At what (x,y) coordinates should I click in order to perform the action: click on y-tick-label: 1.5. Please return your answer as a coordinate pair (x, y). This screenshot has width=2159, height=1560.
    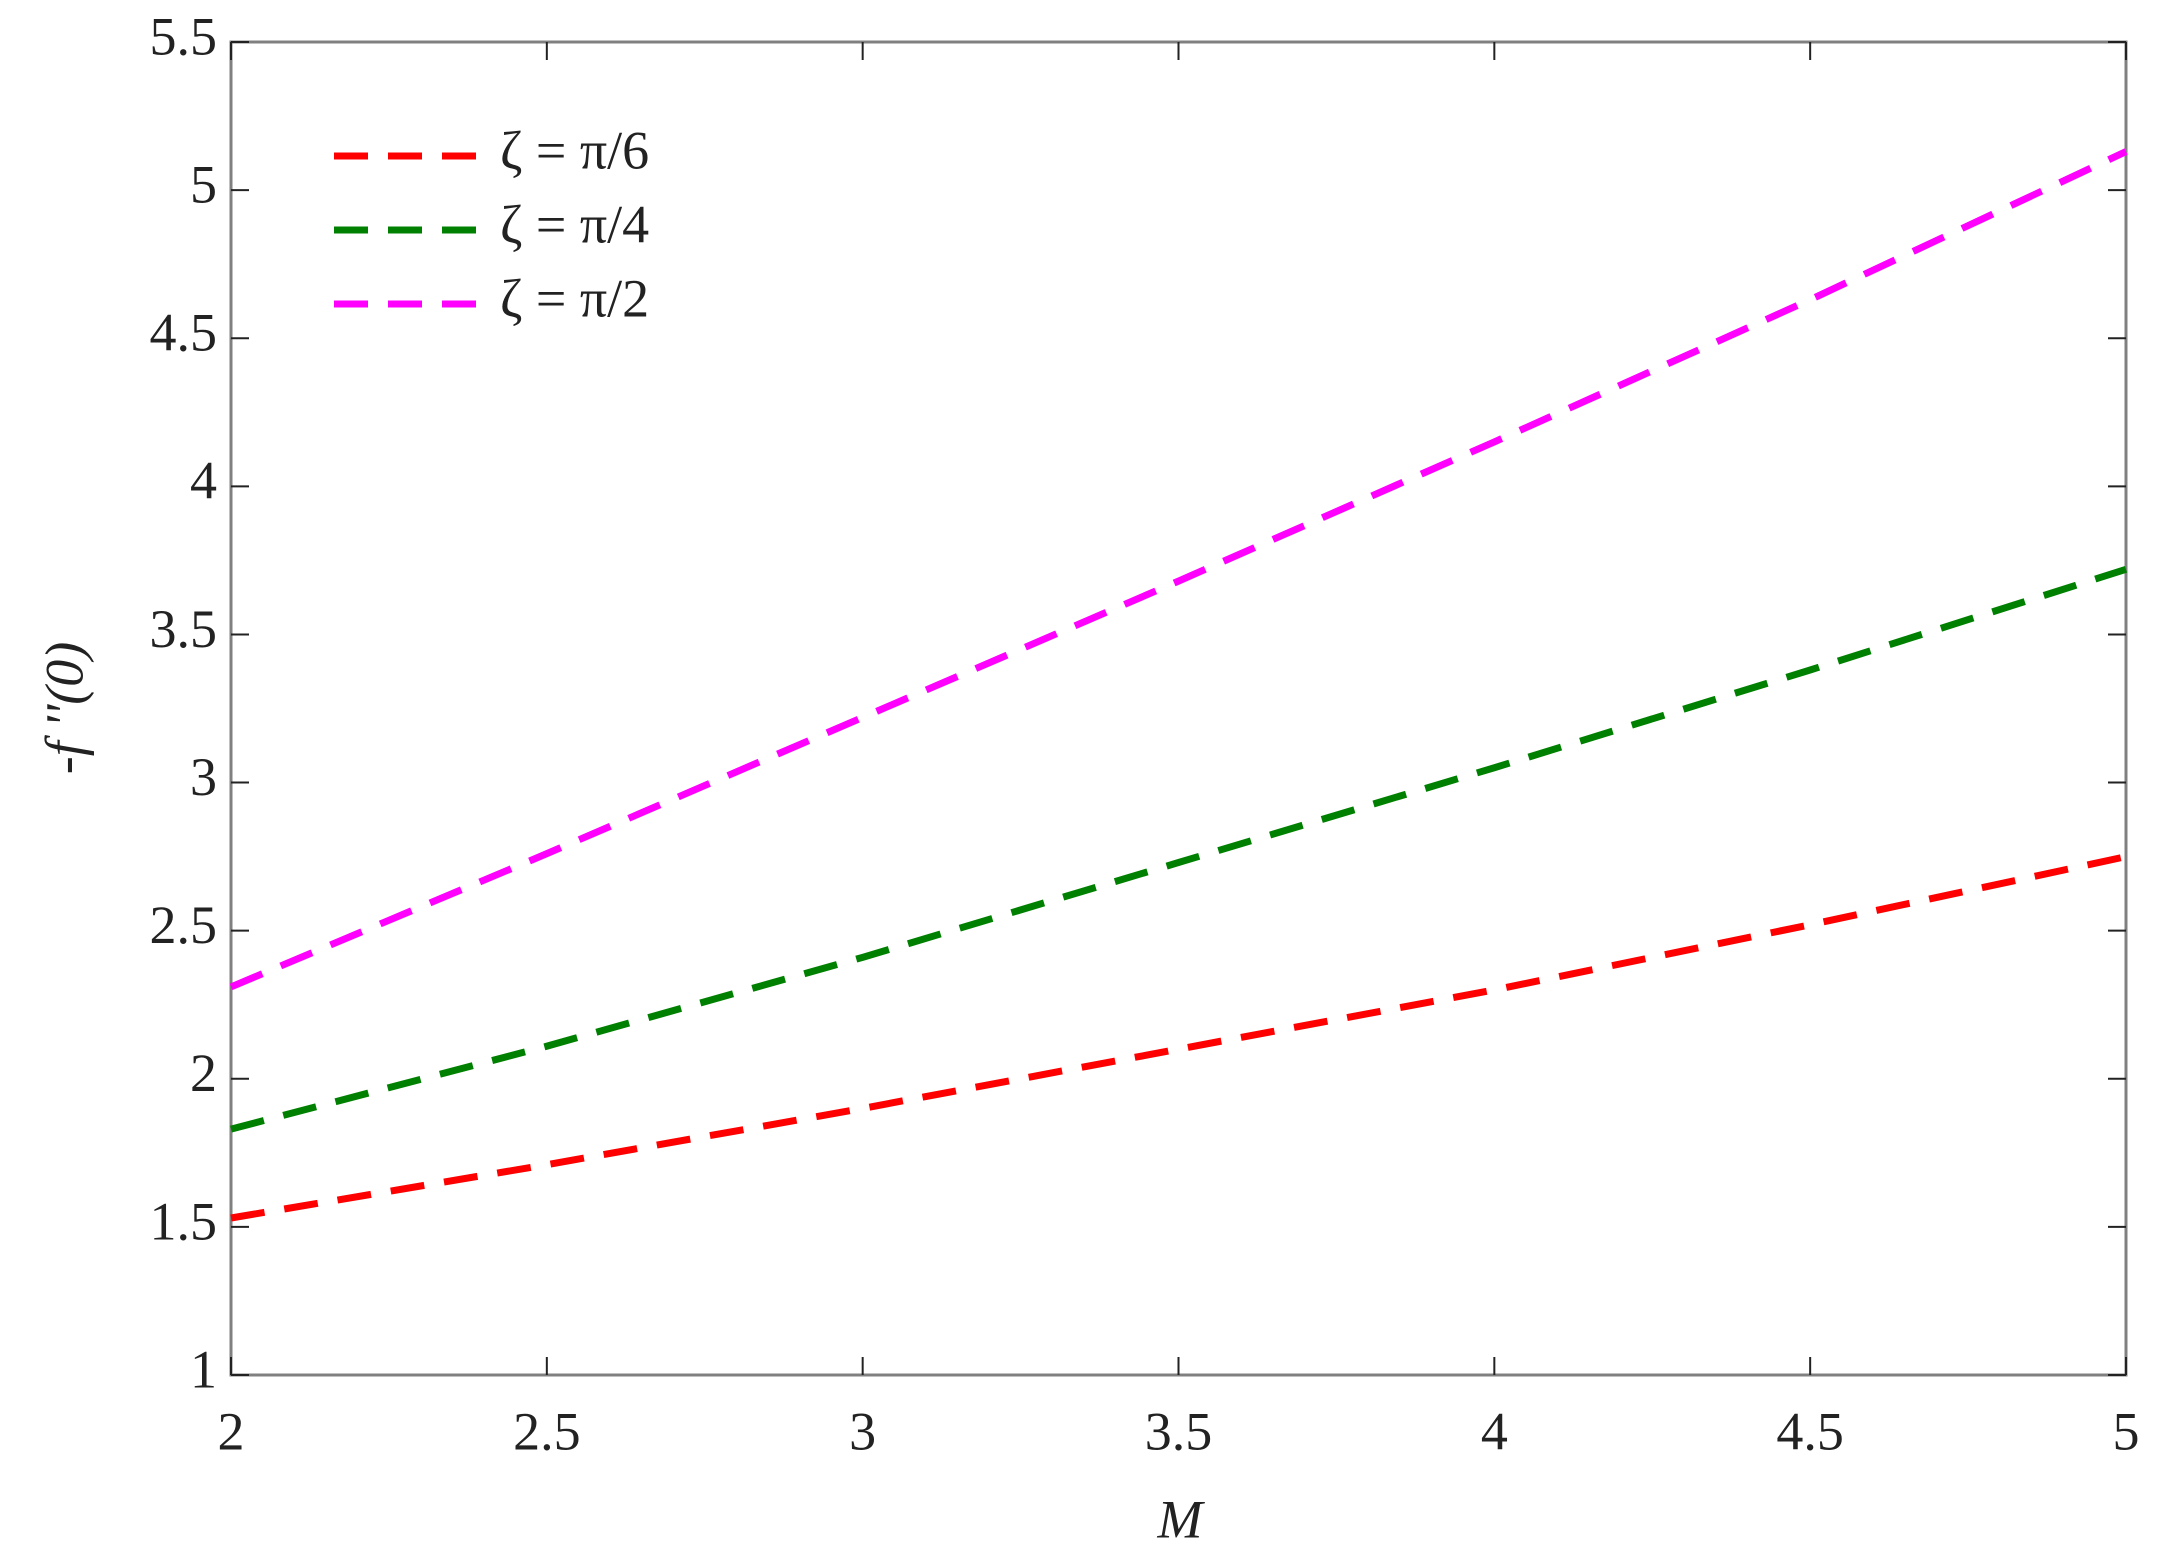
    Looking at the image, I should click on (184, 1221).